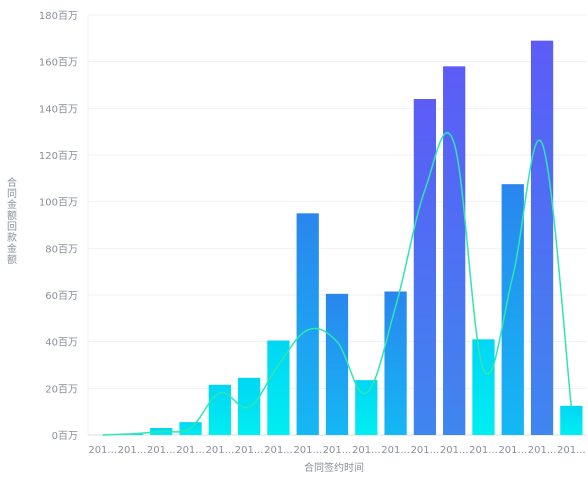 This screenshot has width=588, height=480. What do you see at coordinates (12, 194) in the screenshot?
I see `y-axis-label-char: 同` at bounding box center [12, 194].